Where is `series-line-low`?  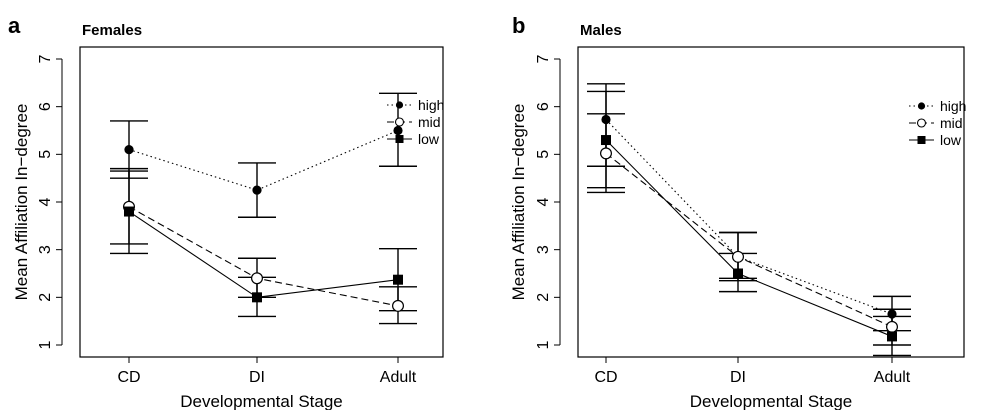
series-line-low is located at coordinates (263, 254).